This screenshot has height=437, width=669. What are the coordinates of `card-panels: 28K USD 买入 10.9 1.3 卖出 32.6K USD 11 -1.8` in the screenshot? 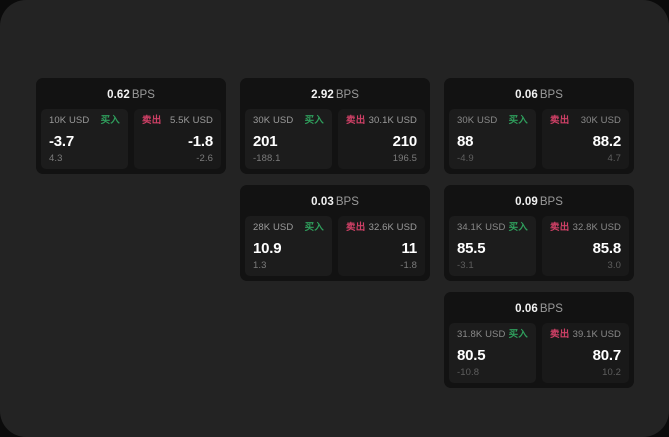 It's located at (335, 246).